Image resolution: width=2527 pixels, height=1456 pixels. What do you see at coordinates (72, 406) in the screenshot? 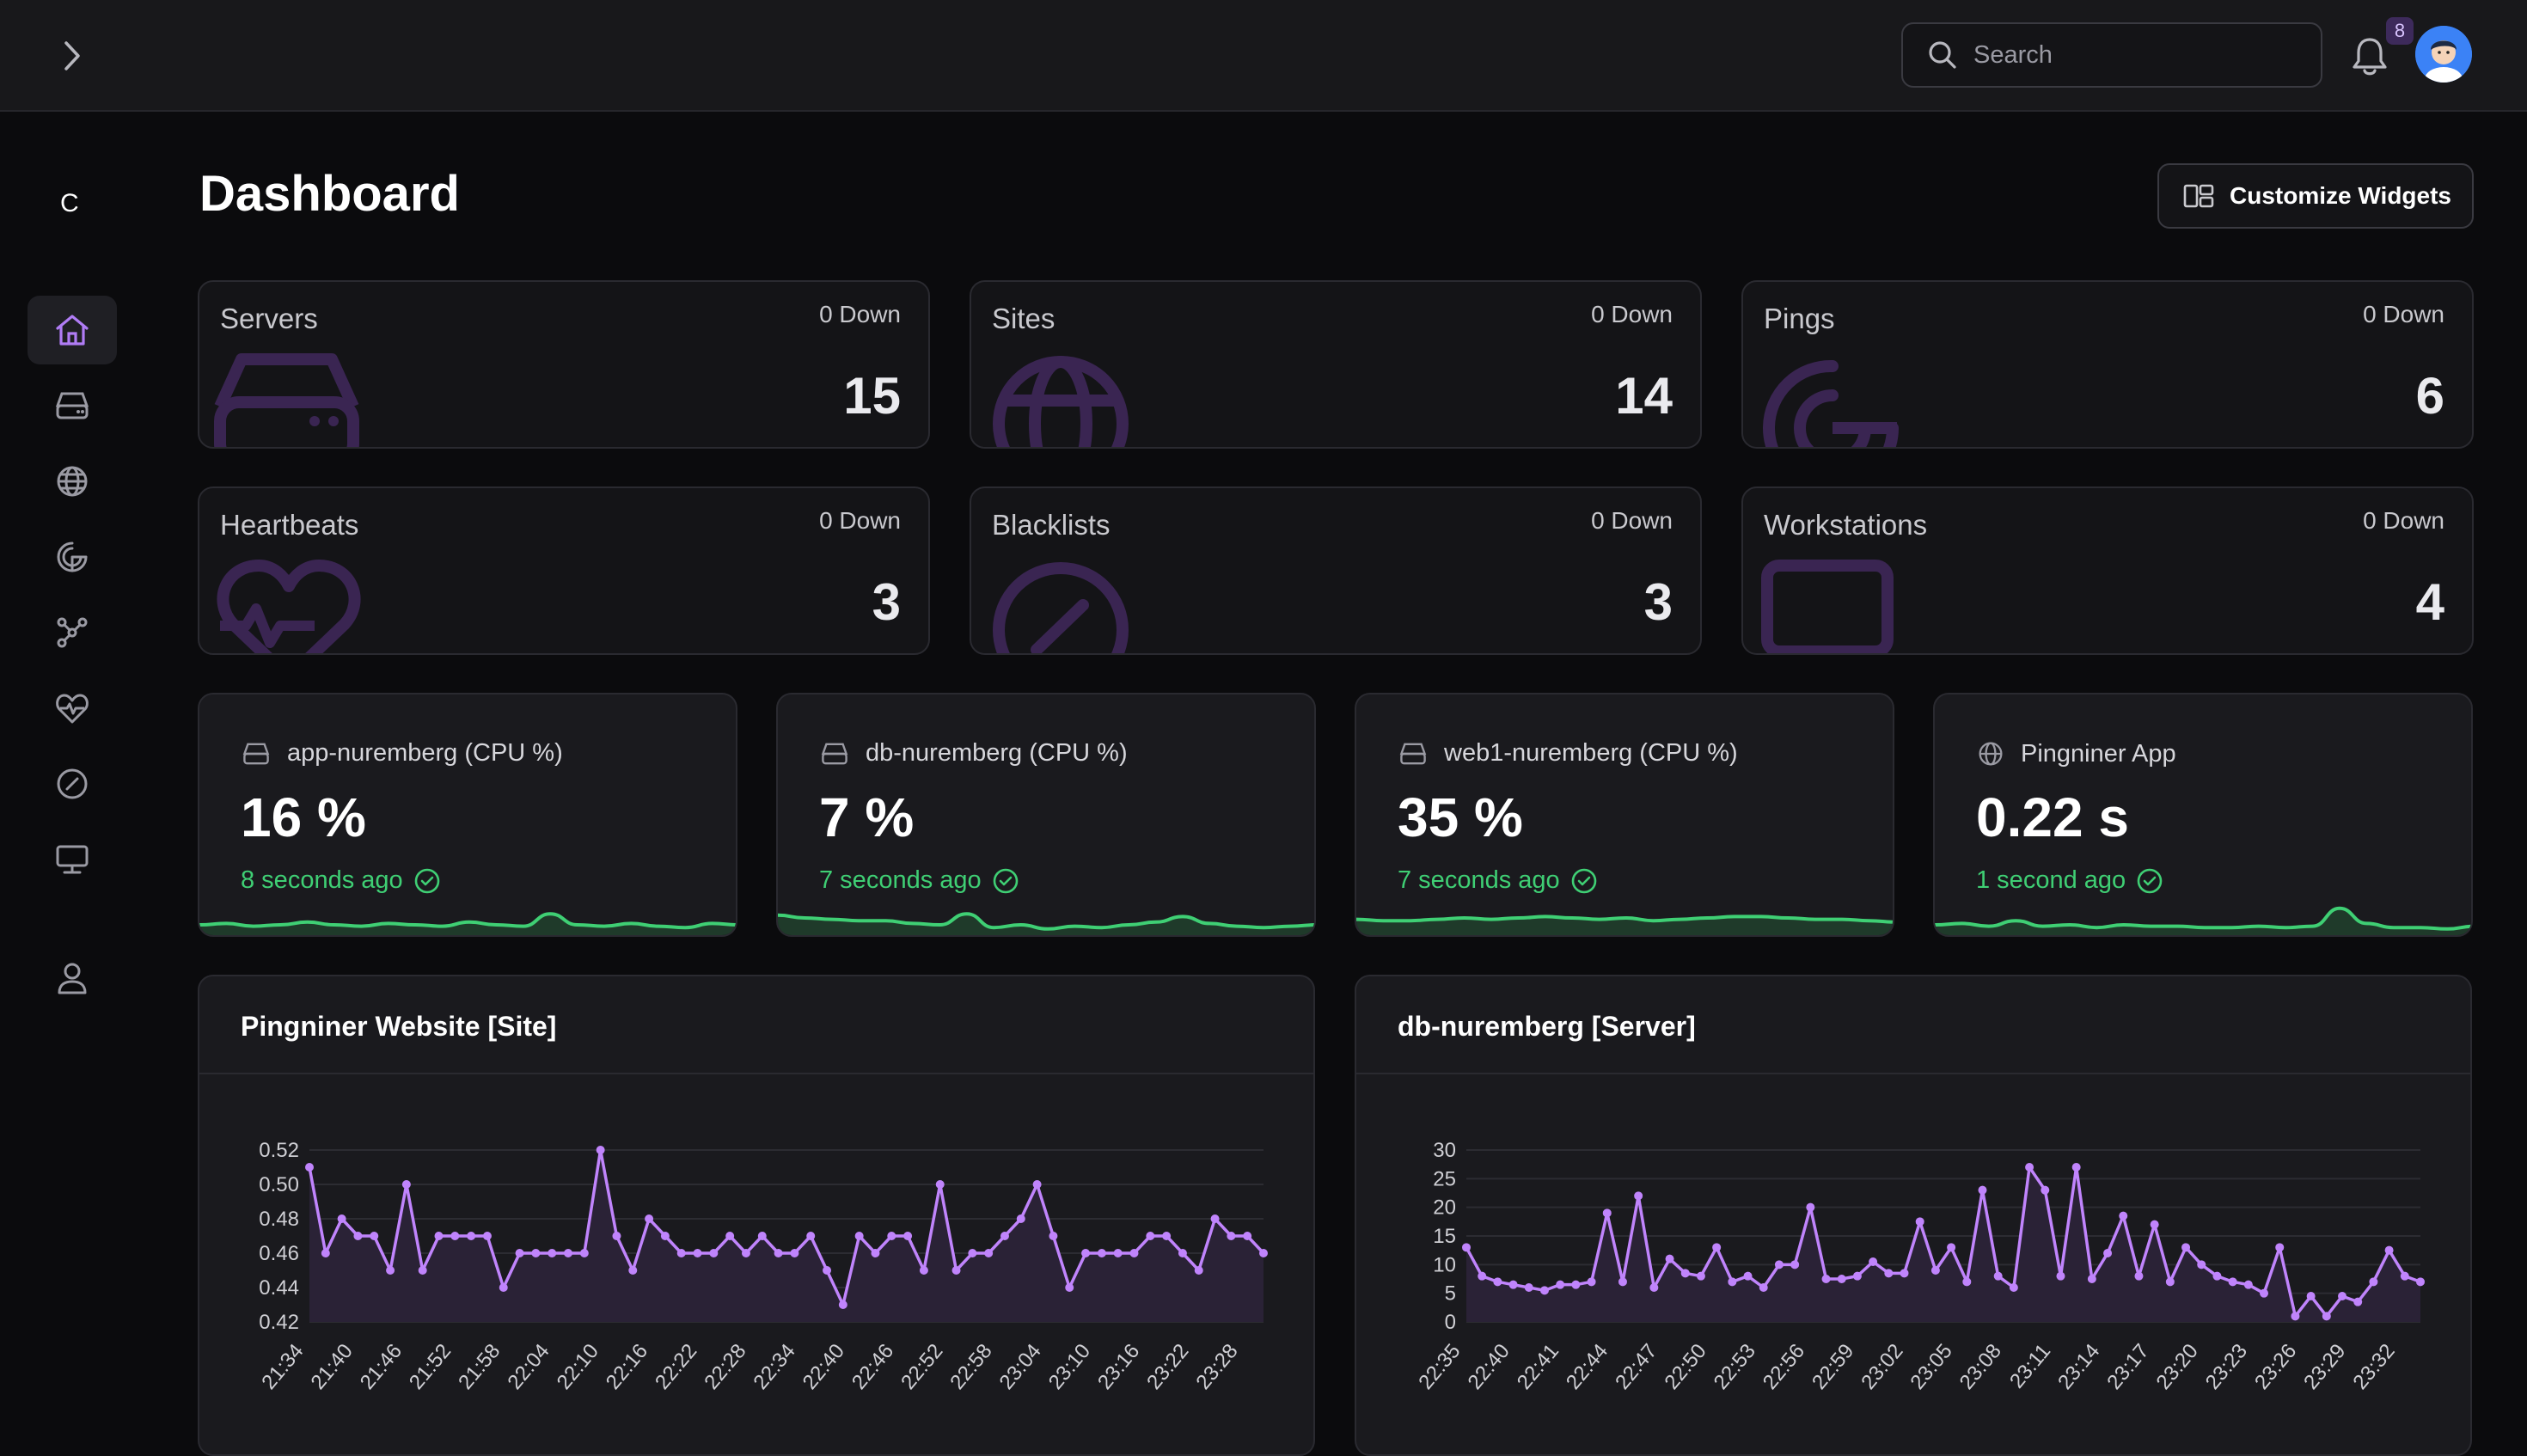
I see `sidebar-item-servers` at bounding box center [72, 406].